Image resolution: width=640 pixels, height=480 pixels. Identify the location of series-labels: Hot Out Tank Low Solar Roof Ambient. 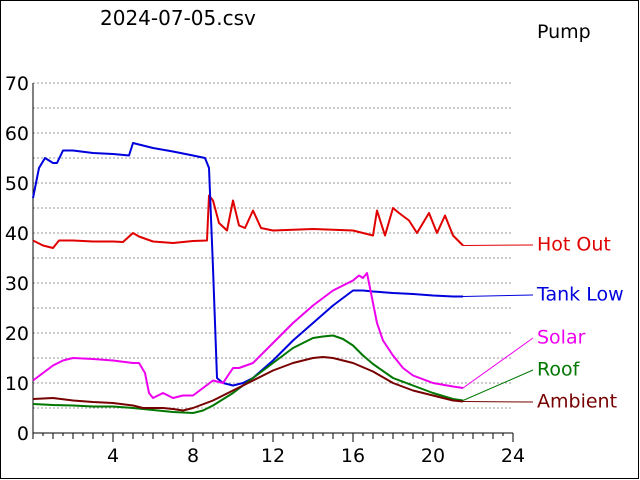
(543, 323).